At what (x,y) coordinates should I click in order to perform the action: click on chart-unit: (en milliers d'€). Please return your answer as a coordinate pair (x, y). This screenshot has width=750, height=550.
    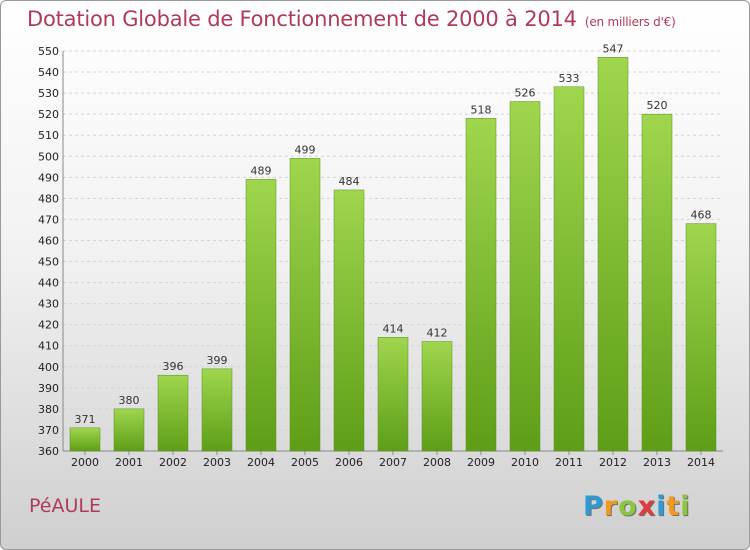
    Looking at the image, I should click on (630, 22).